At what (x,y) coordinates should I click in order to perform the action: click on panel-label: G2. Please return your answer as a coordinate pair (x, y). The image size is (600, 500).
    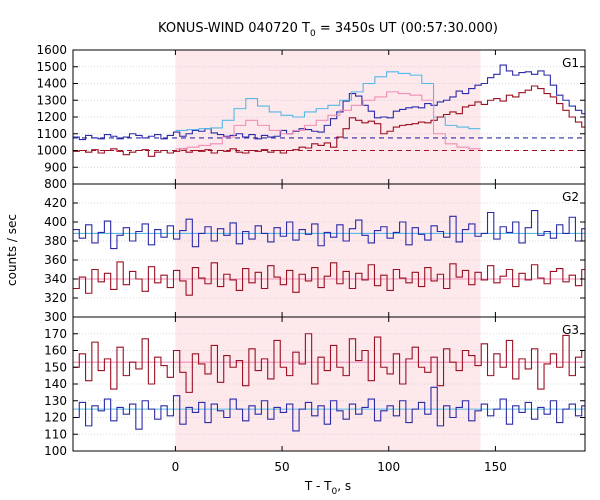
    Looking at the image, I should click on (570, 197).